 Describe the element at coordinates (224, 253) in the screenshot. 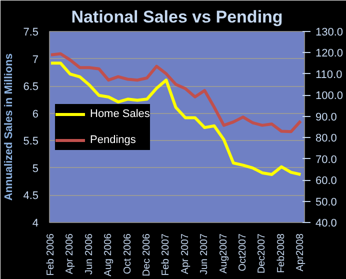

I see `x-tick-label: Aug2007` at that location.